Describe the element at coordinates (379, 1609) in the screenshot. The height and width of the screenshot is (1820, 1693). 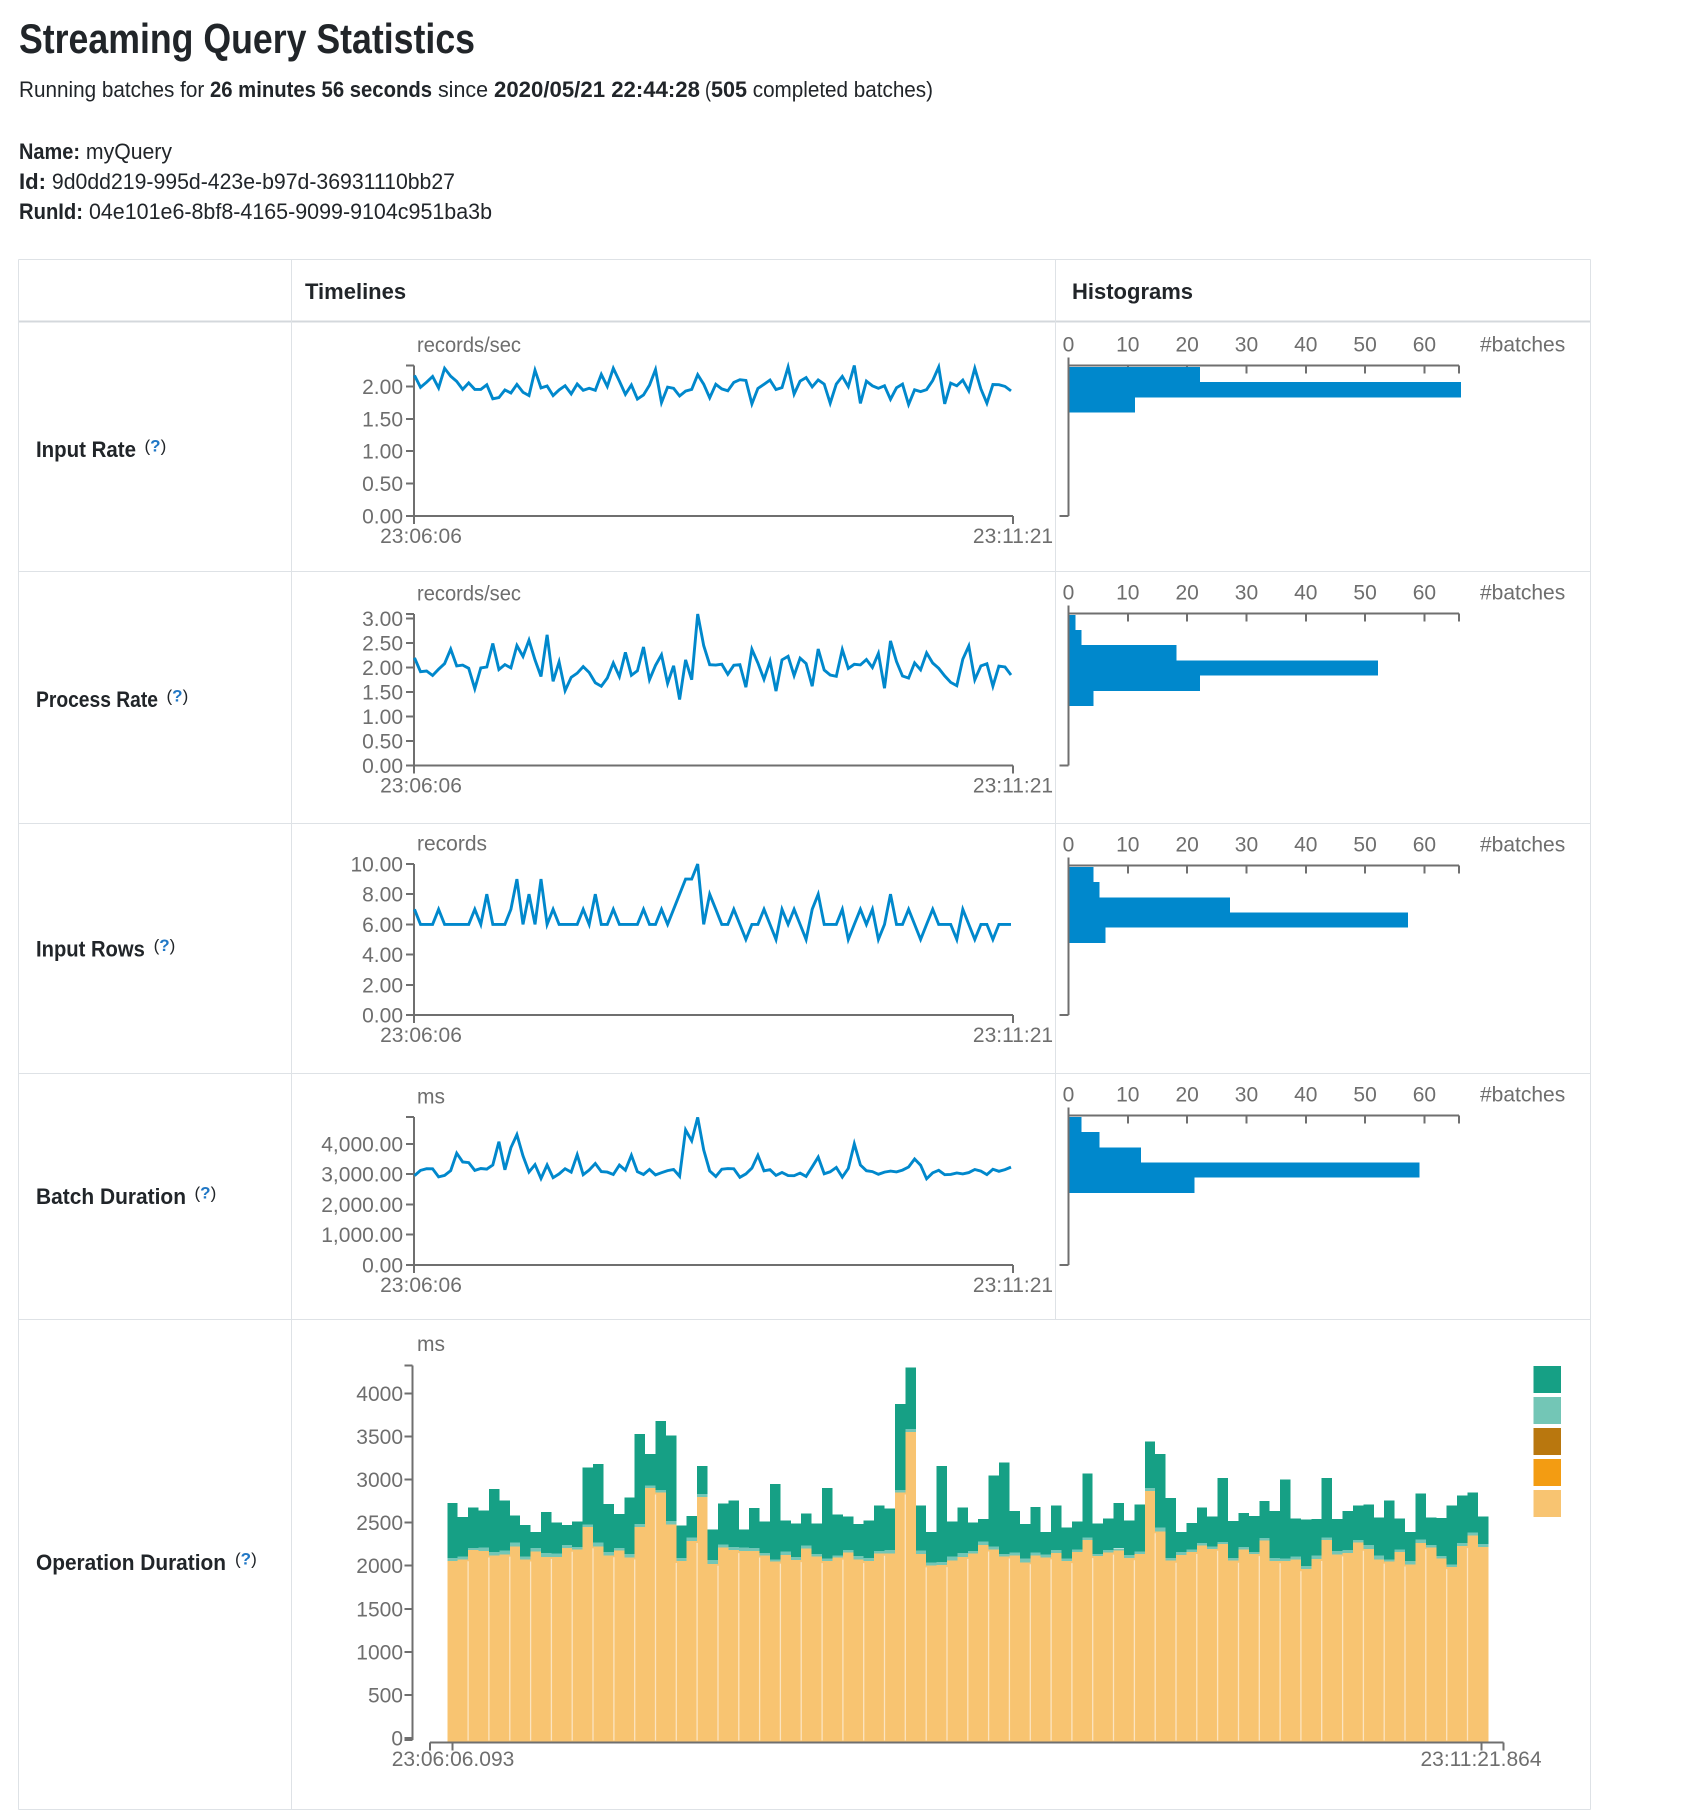
I see `svg-text: 1500` at that location.